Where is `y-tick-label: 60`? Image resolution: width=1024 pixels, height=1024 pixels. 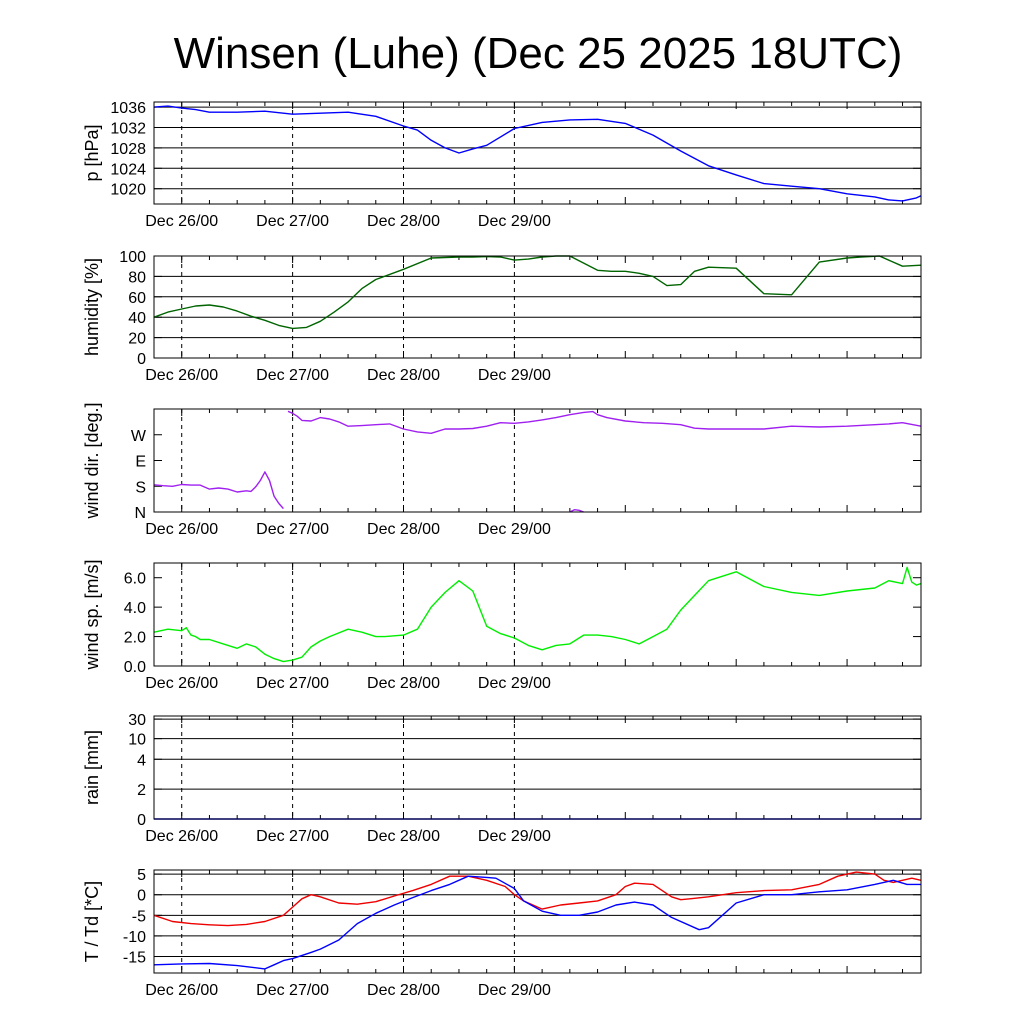
y-tick-label: 60 is located at coordinates (137, 298).